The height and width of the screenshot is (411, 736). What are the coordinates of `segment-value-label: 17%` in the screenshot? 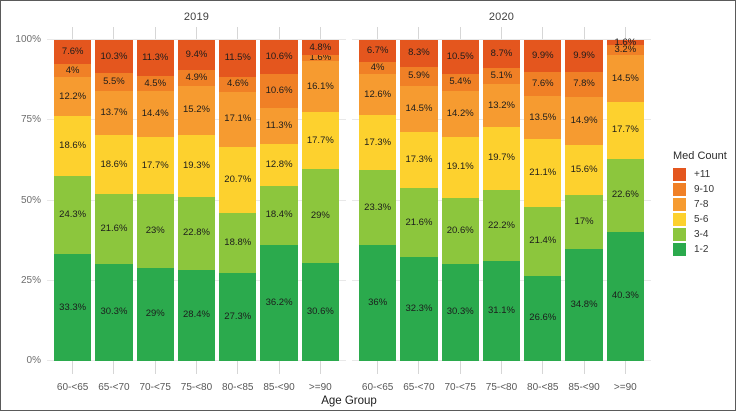 It's located at (584, 222).